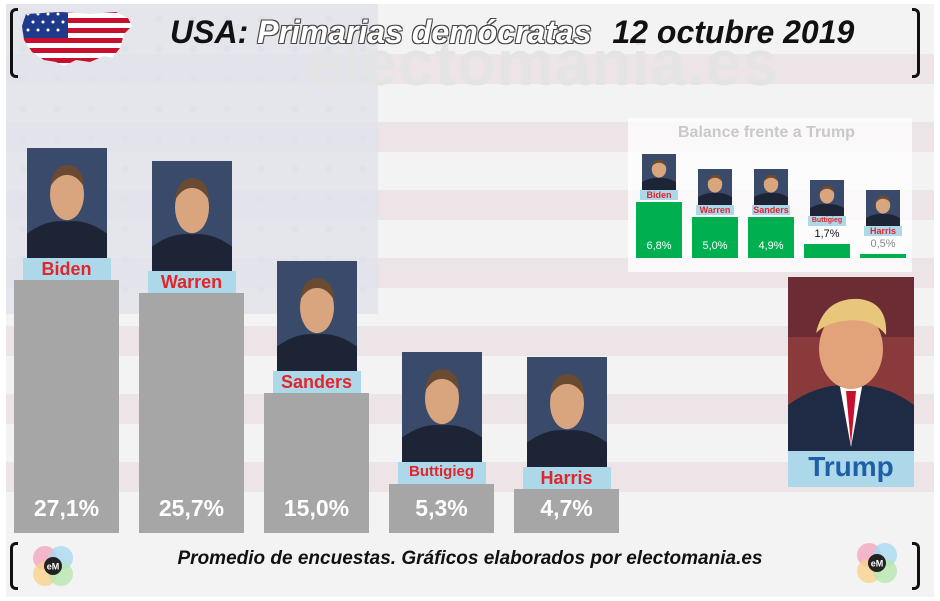 This screenshot has width=940, height=601. I want to click on inset-bar-warren, so click(715, 237).